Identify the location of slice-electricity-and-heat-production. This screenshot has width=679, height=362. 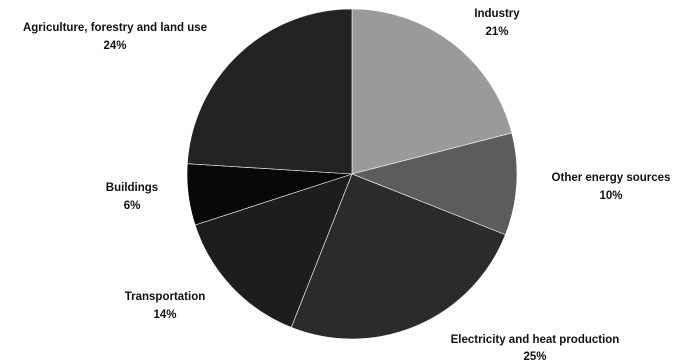
(398, 256).